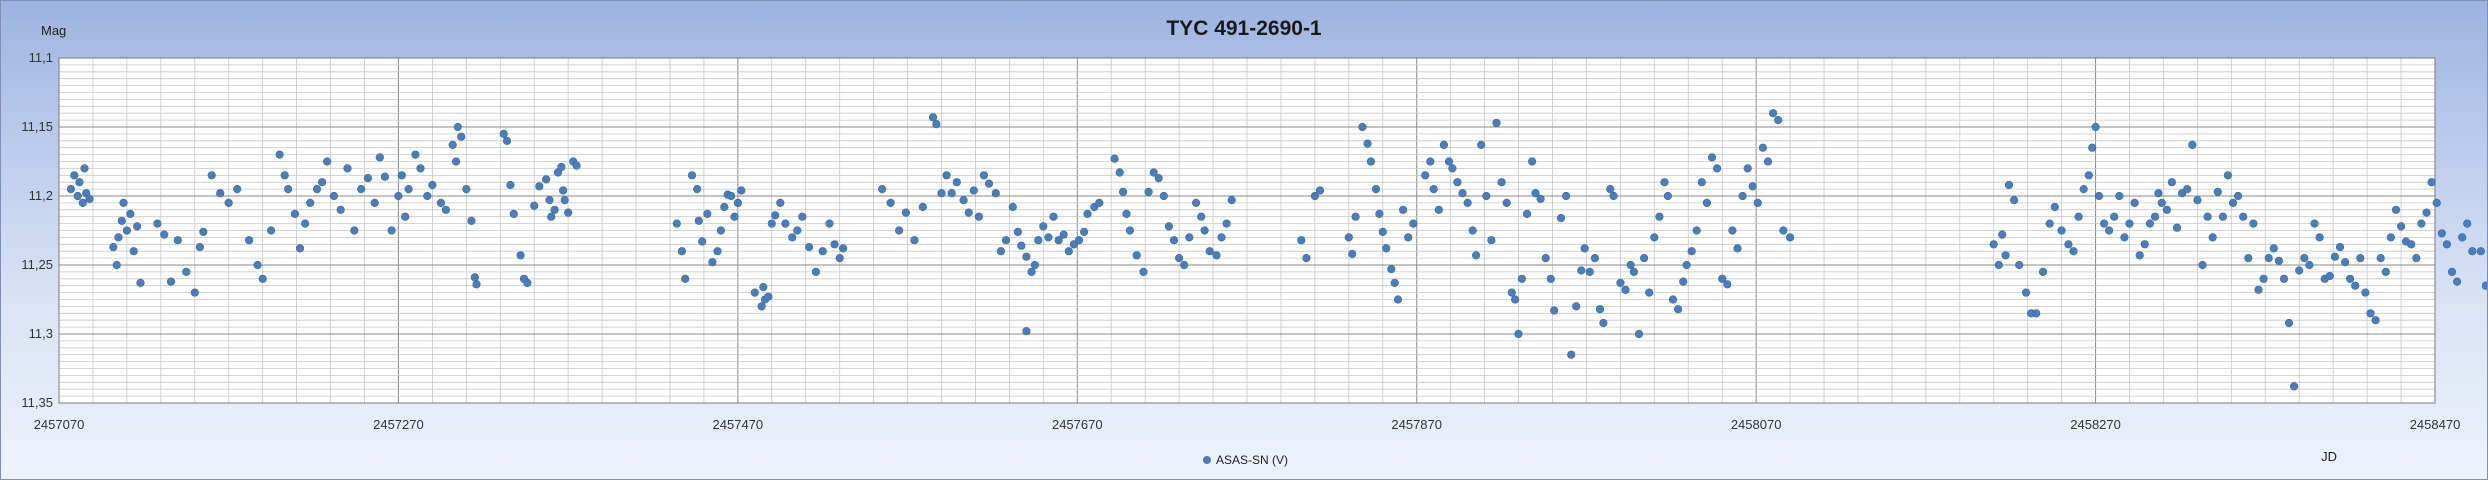 The height and width of the screenshot is (480, 2488). What do you see at coordinates (41, 57) in the screenshot?
I see `y-tick-label: 11,1` at bounding box center [41, 57].